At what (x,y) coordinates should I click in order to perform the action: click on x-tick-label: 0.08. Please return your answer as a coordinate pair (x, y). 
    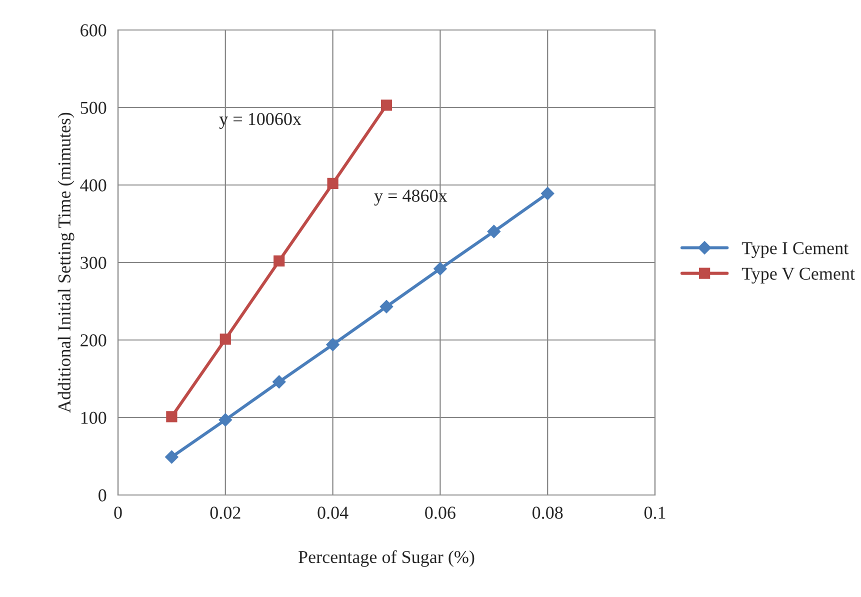
    Looking at the image, I should click on (547, 512).